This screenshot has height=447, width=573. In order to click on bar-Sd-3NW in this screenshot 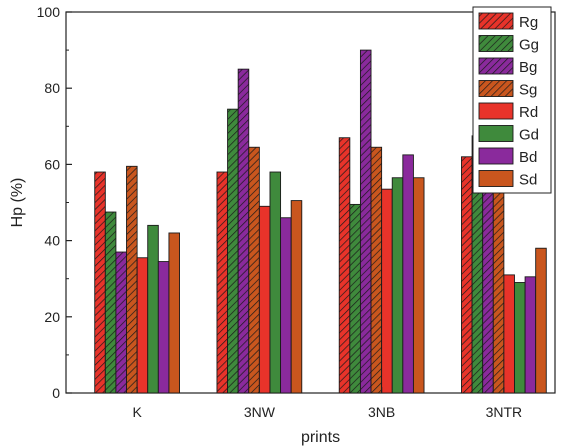, I will do `click(296, 297)`.